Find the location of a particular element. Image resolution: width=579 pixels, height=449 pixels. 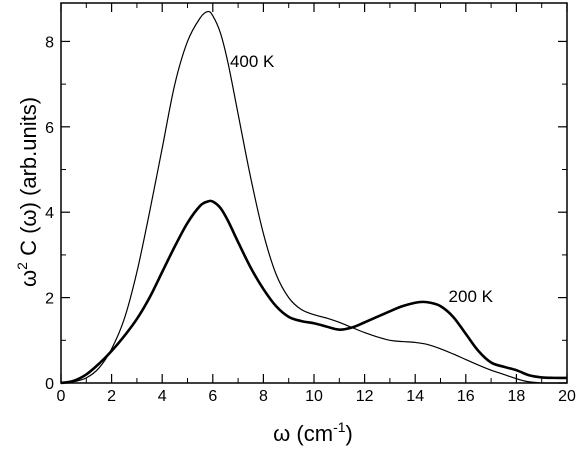

x-tick-label: 2 is located at coordinates (111, 396).